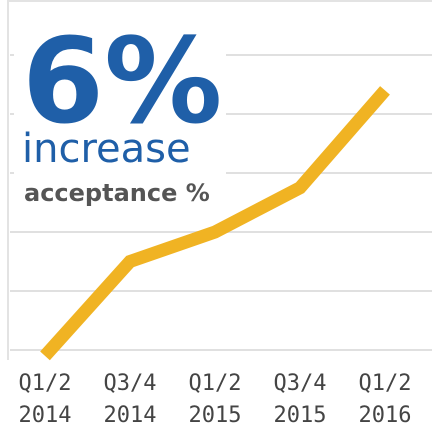  I want to click on x-tick-label: Q1/2 2014, so click(45, 399).